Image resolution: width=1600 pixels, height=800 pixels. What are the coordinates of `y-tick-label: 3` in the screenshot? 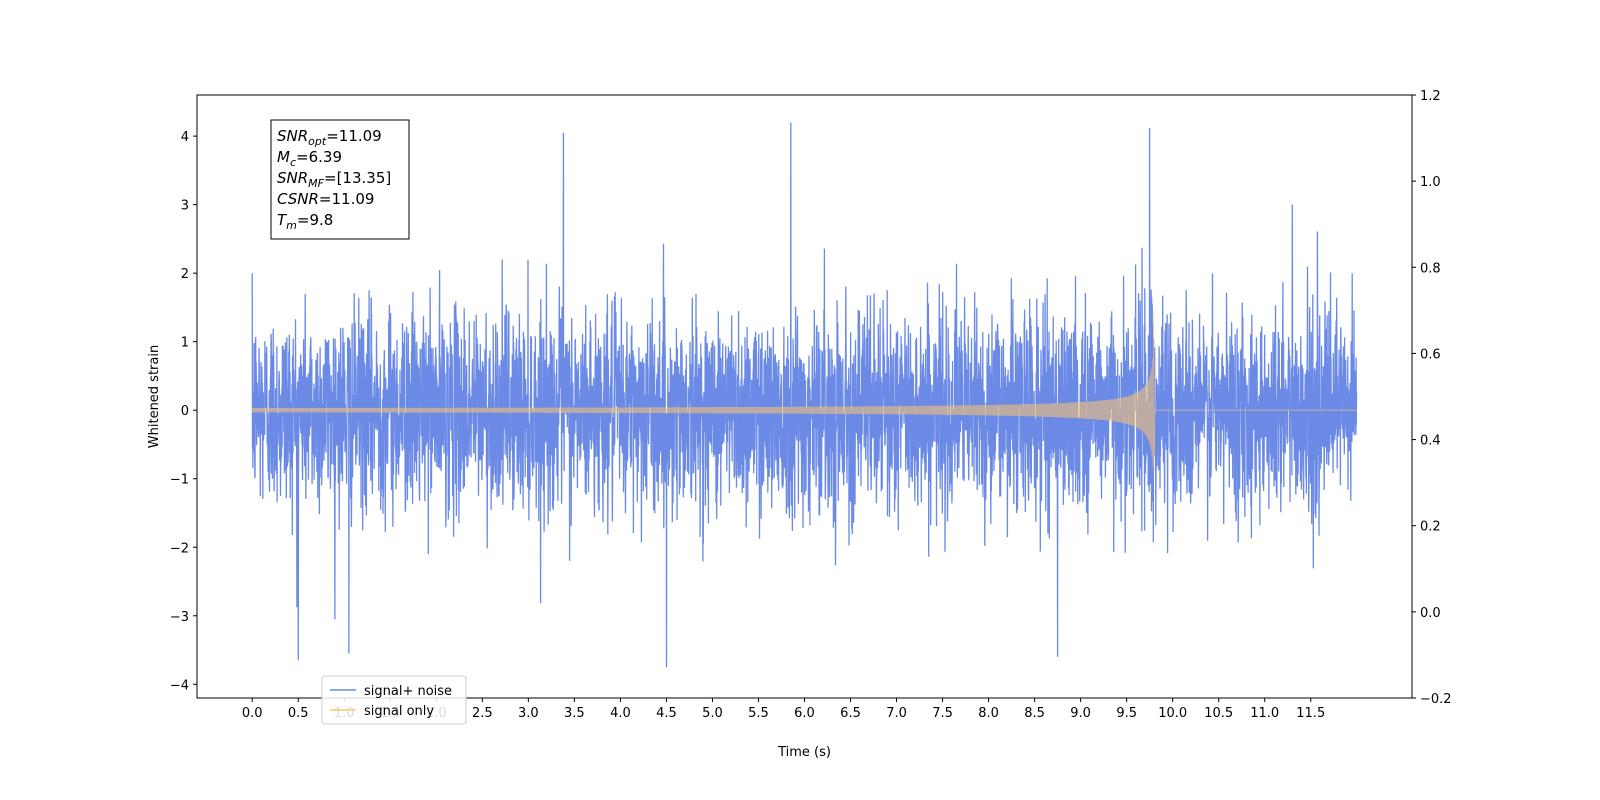 It's located at (185, 206).